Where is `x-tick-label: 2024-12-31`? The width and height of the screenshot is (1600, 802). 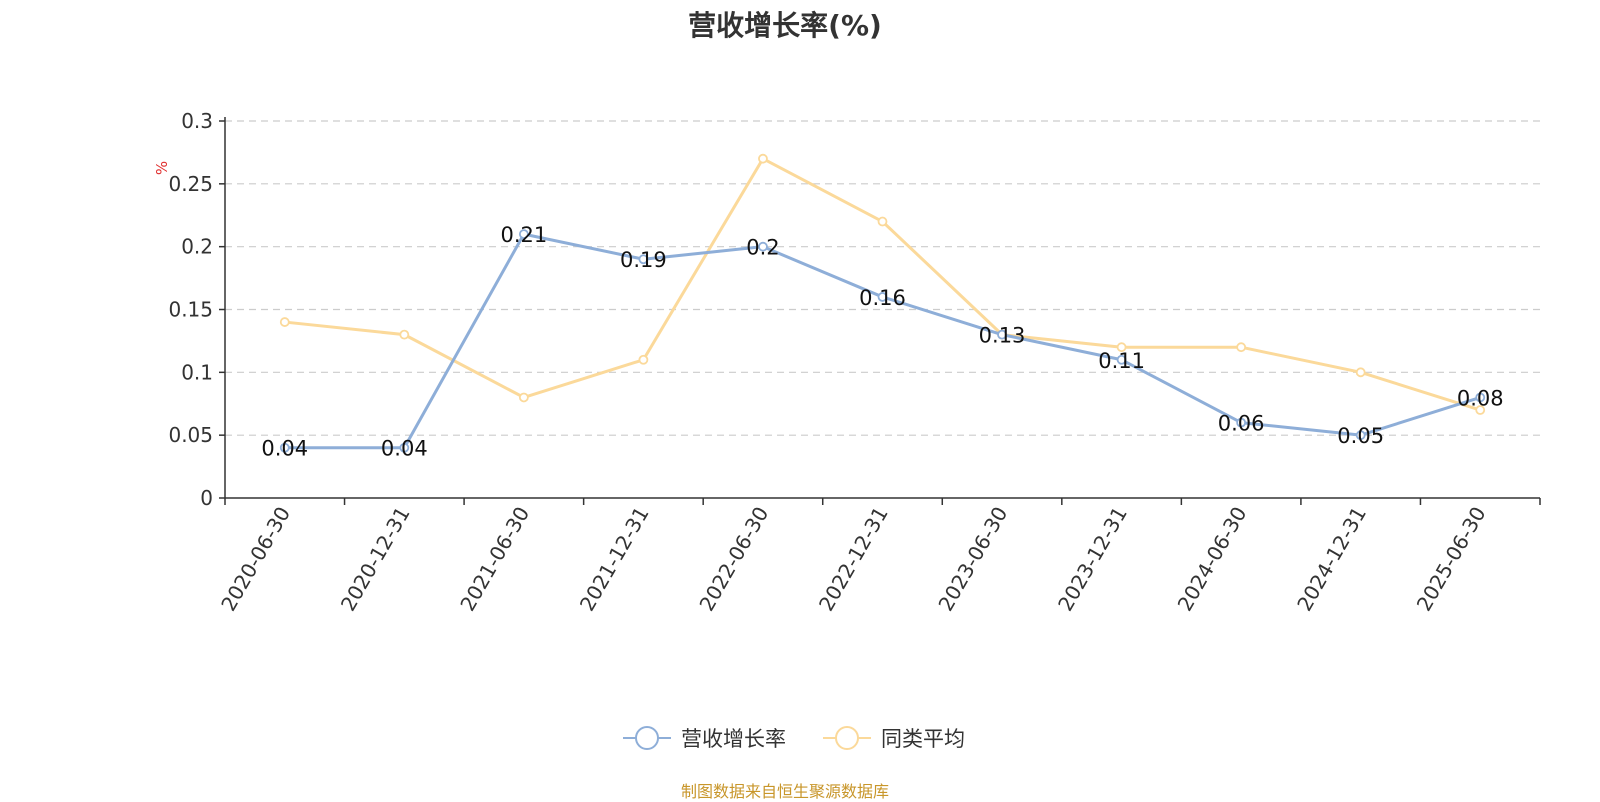
x-tick-label: 2024-12-31 is located at coordinates (1331, 559).